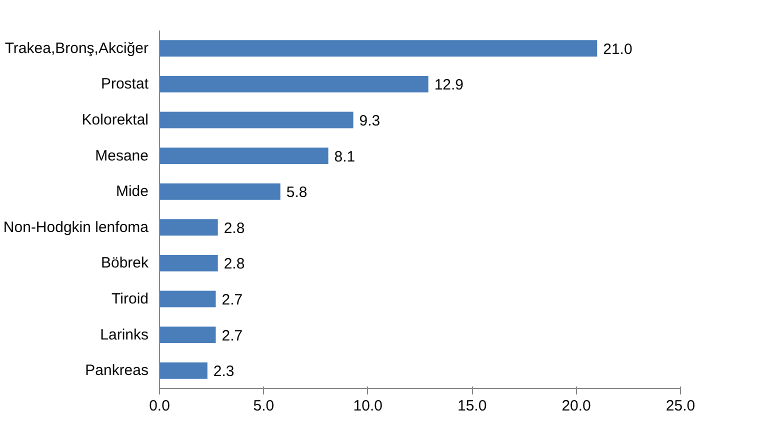 Image resolution: width=757 pixels, height=430 pixels. Describe the element at coordinates (369, 121) in the screenshot. I see `data-label: 9.3` at that location.